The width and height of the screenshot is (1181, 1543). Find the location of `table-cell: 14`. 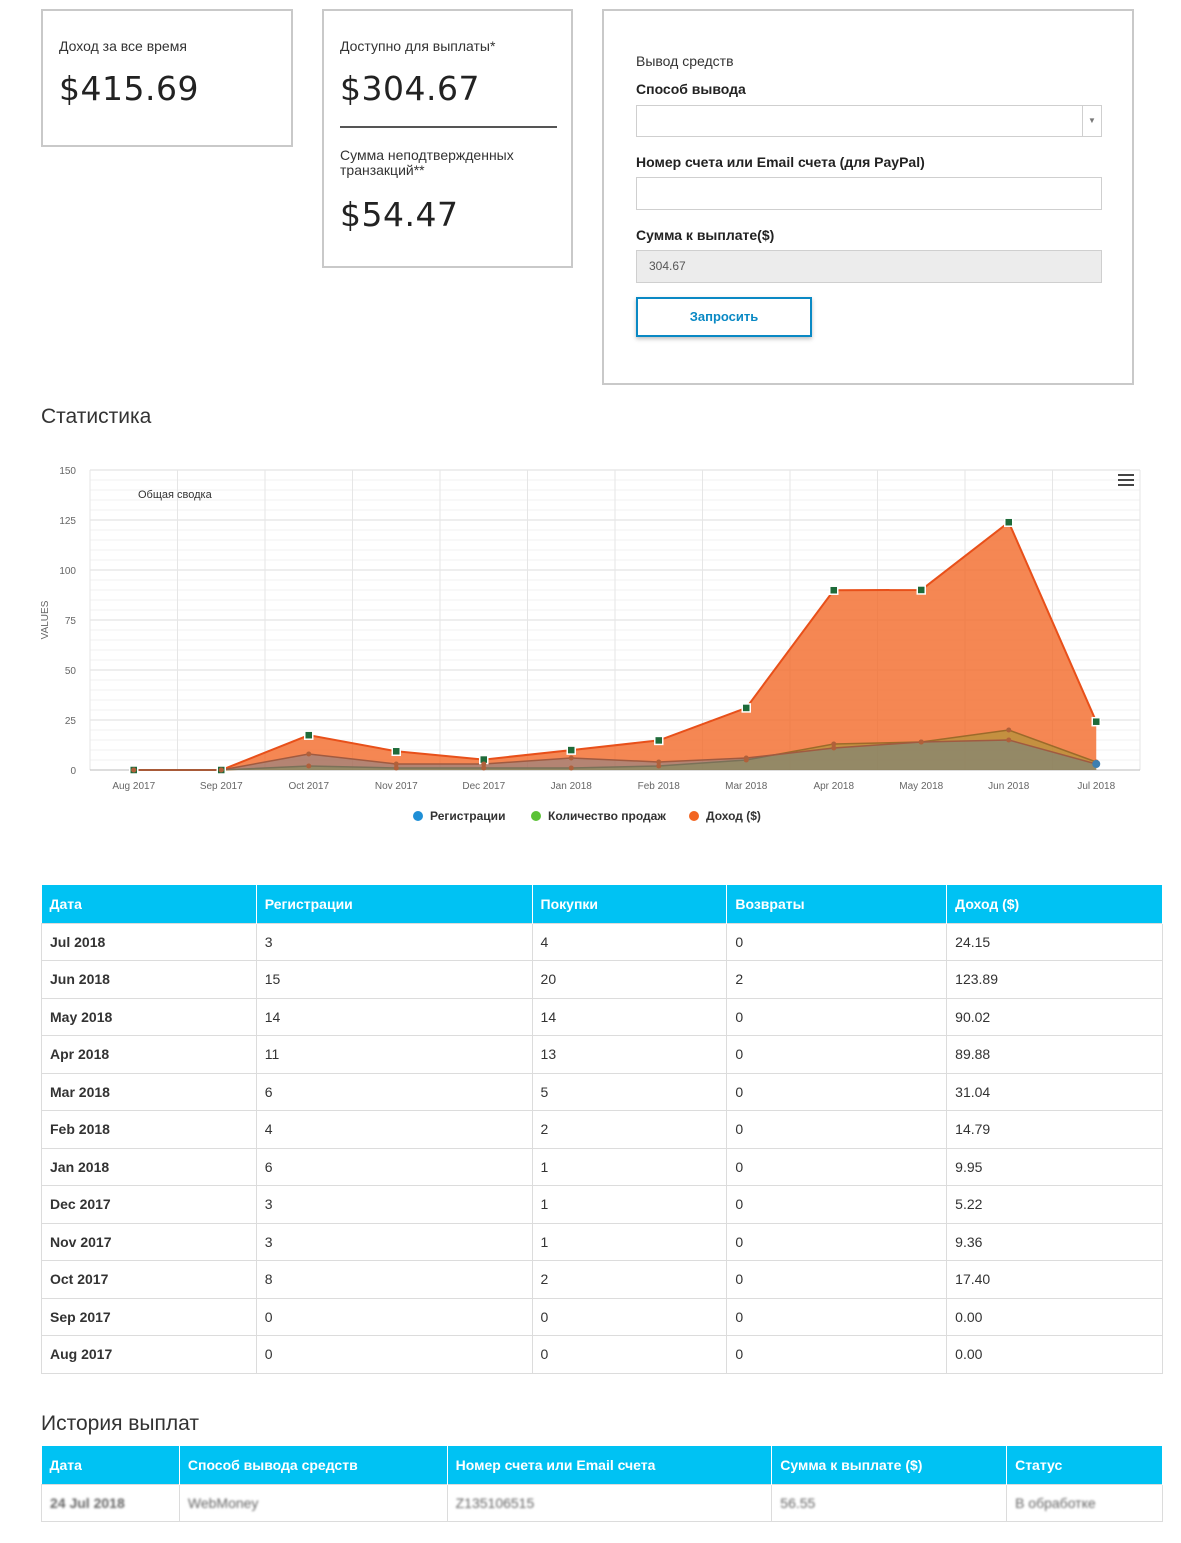

table-cell: 14 is located at coordinates (629, 1016).